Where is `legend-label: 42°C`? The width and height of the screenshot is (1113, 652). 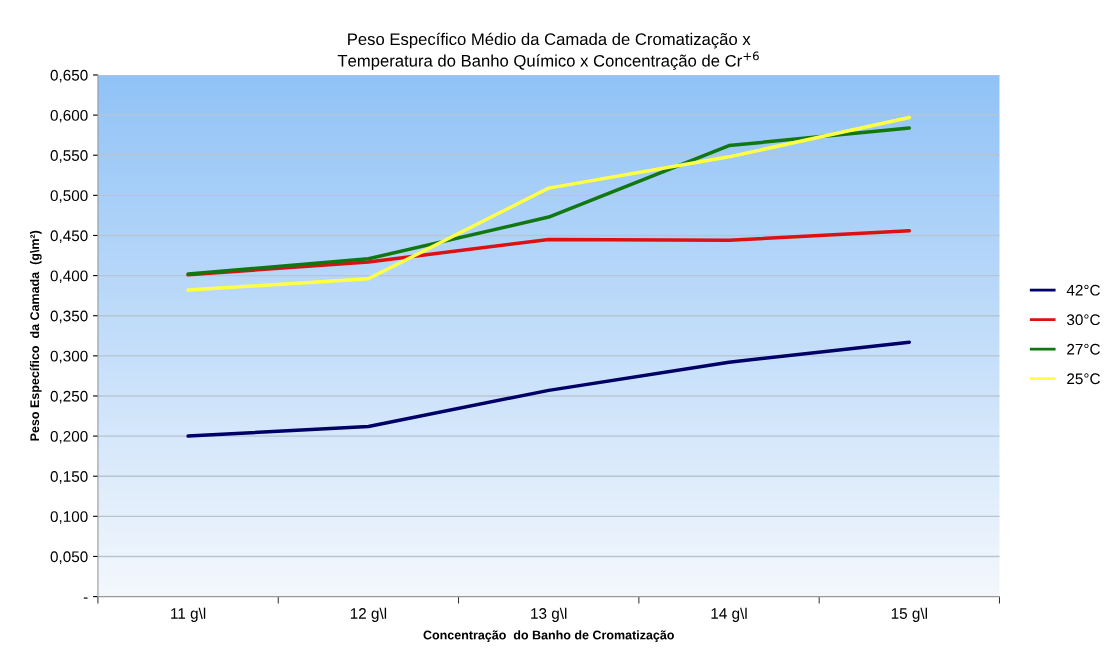 legend-label: 42°C is located at coordinates (1083, 290).